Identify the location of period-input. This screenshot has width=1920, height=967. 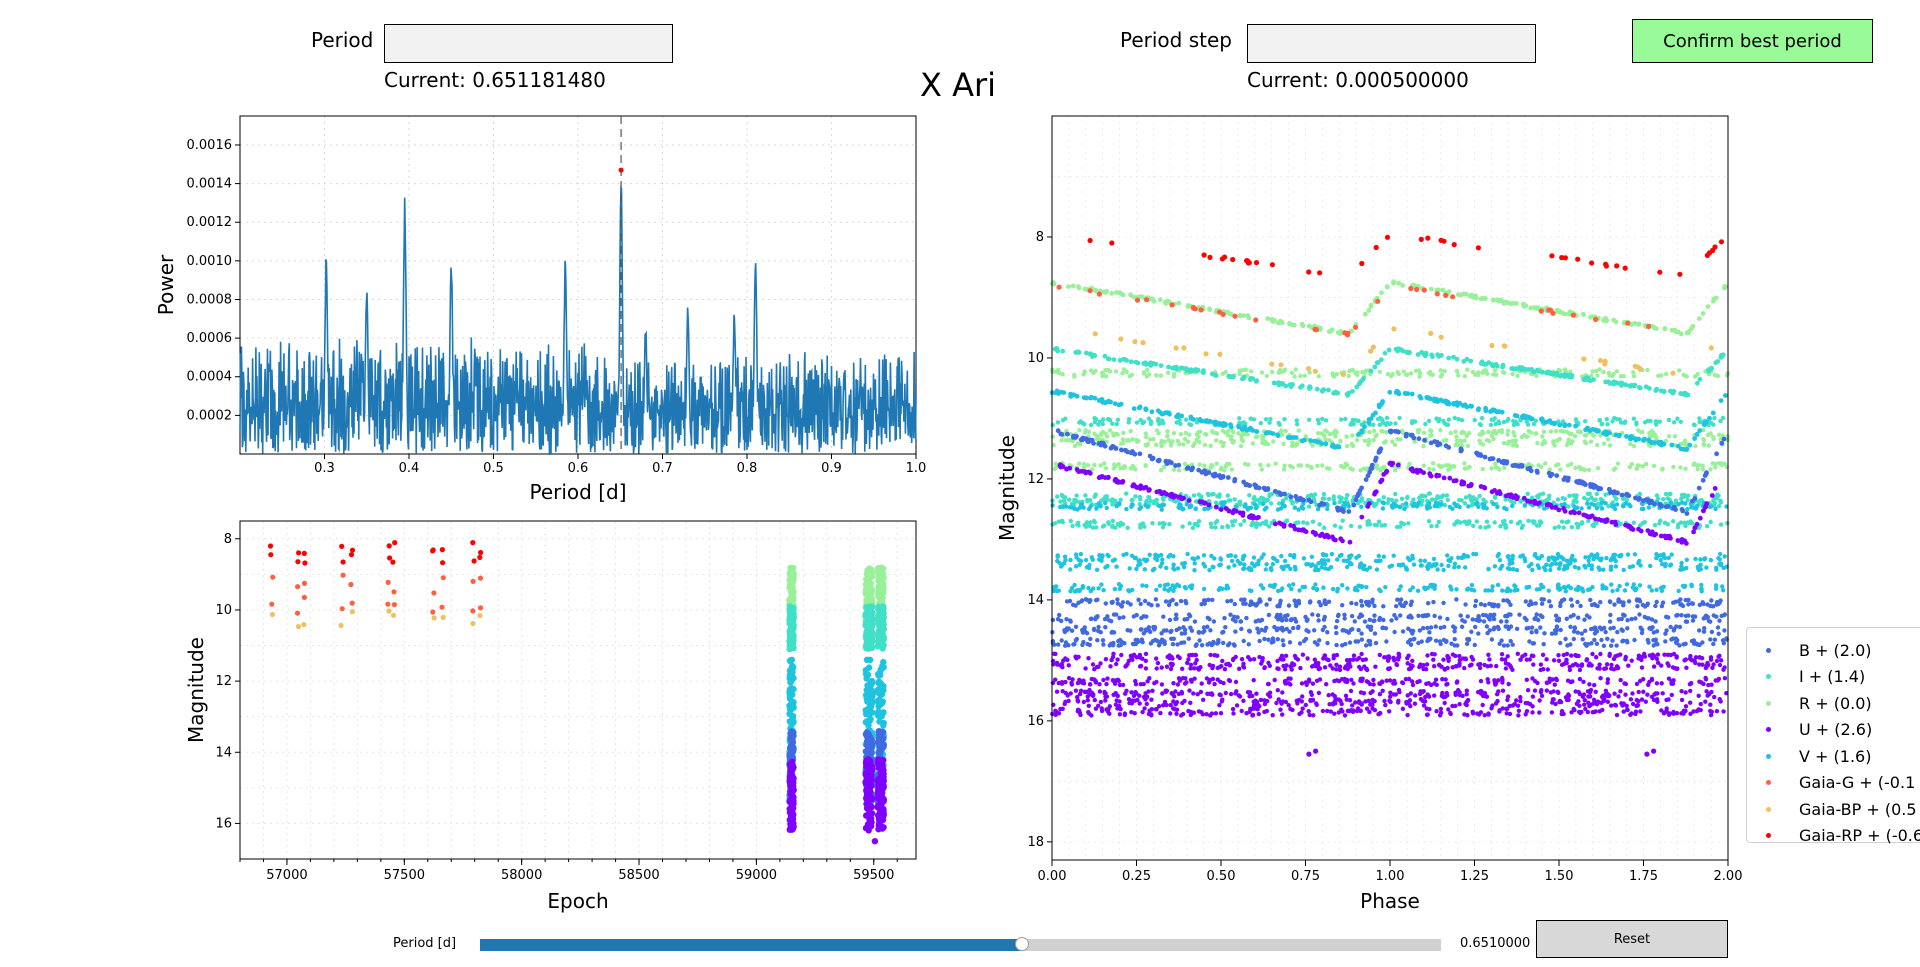
(528, 43).